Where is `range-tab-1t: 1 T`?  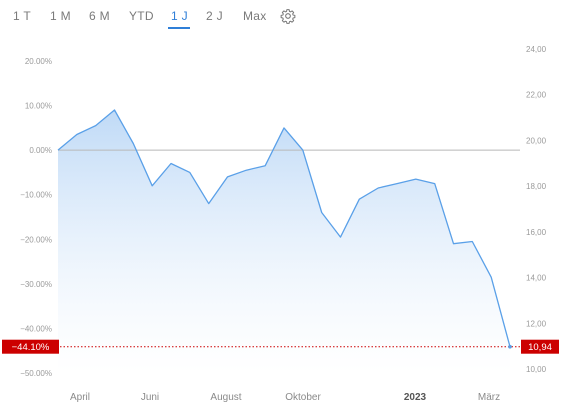 range-tab-1t: 1 T is located at coordinates (22, 16).